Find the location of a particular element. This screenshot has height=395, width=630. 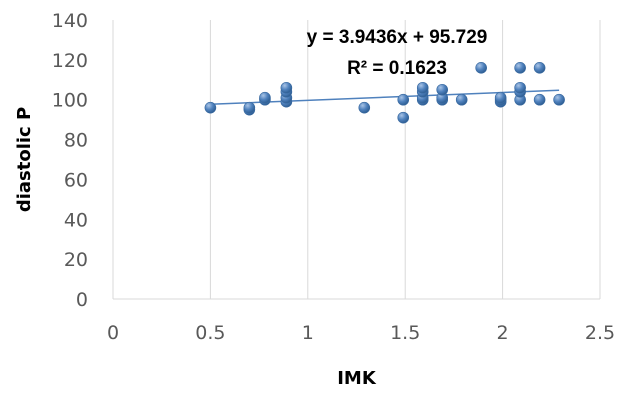

x-tick-label: 2 is located at coordinates (503, 333).